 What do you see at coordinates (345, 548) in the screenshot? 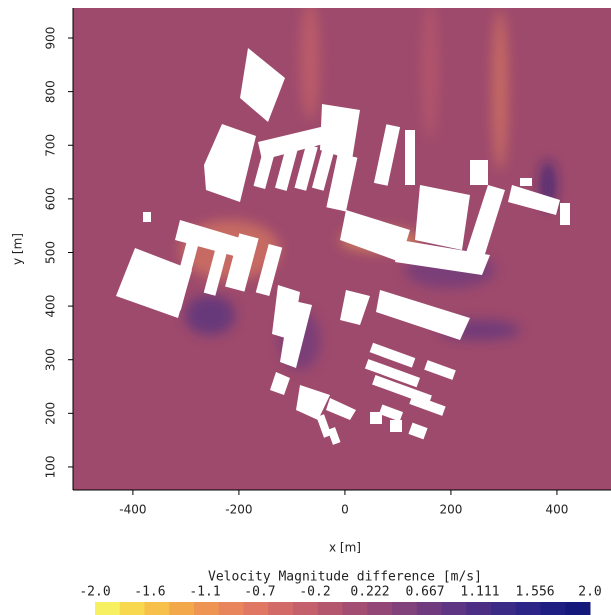
I see `x-axis-label: x [m]` at bounding box center [345, 548].